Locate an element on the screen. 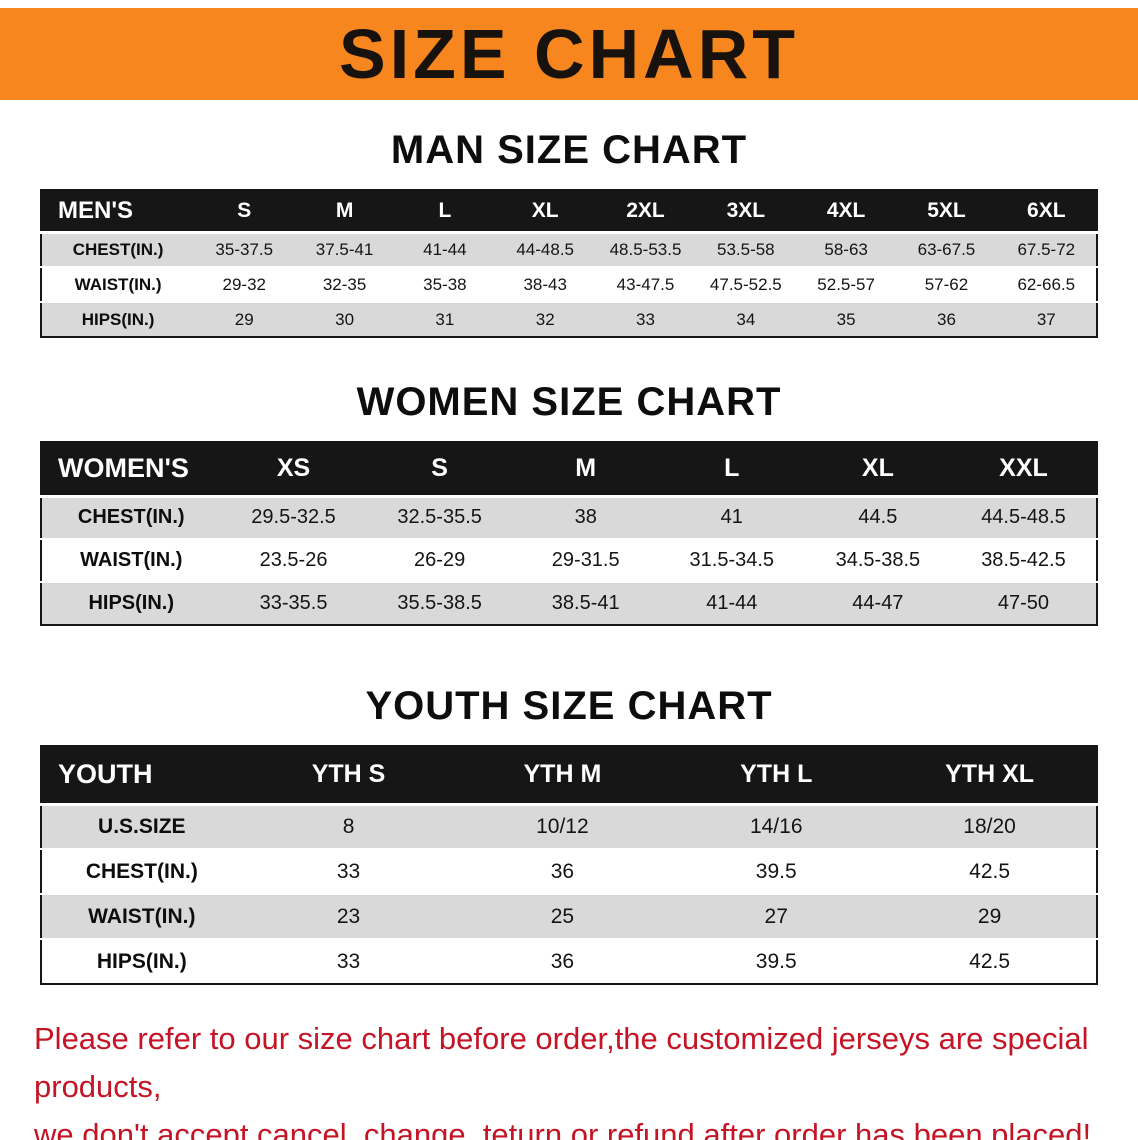  measurement-value-cell: 35-37.5 is located at coordinates (244, 249).